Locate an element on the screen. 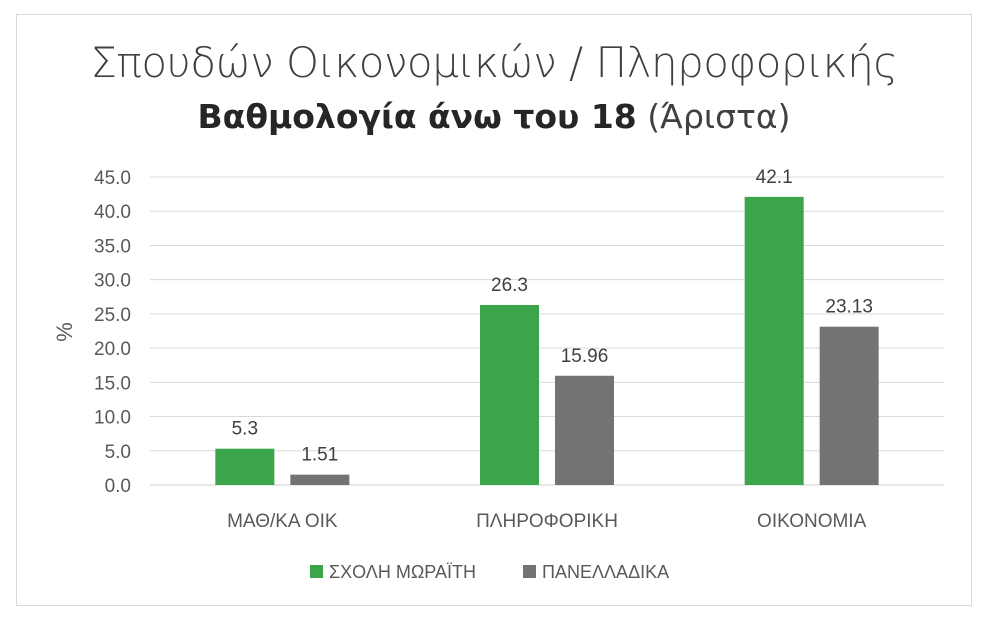 Image resolution: width=988 pixels, height=628 pixels. y-axis-ticks: 0.0 5.0 10.0 15.0 20.0 25.0 30.0 35.0 40.0 45.0 is located at coordinates (112, 332).